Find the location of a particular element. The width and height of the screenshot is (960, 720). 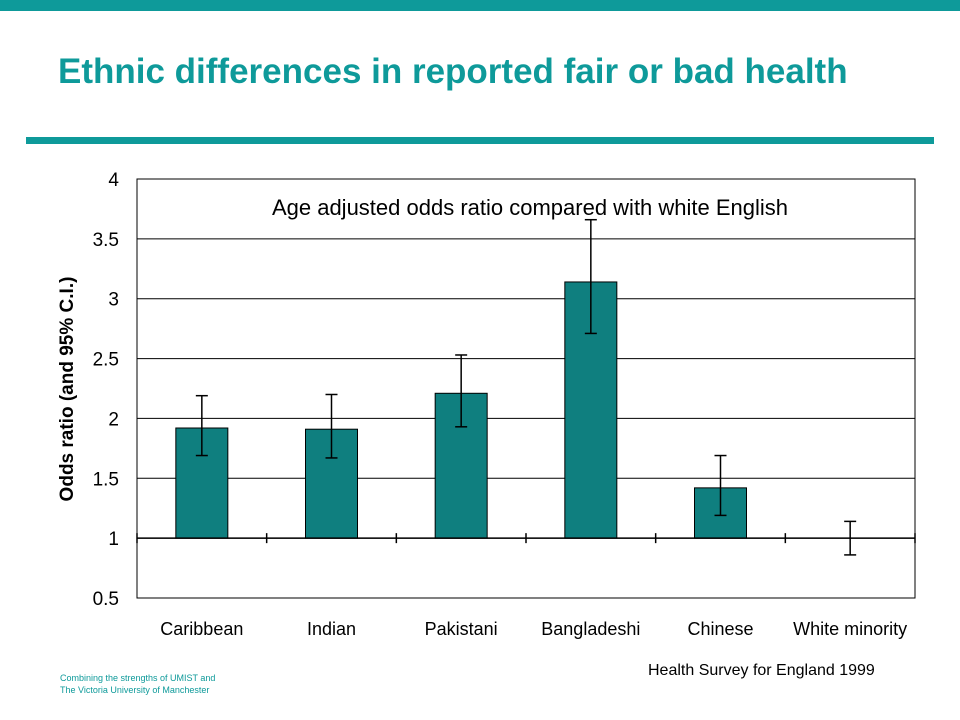

axes is located at coordinates (526, 538).